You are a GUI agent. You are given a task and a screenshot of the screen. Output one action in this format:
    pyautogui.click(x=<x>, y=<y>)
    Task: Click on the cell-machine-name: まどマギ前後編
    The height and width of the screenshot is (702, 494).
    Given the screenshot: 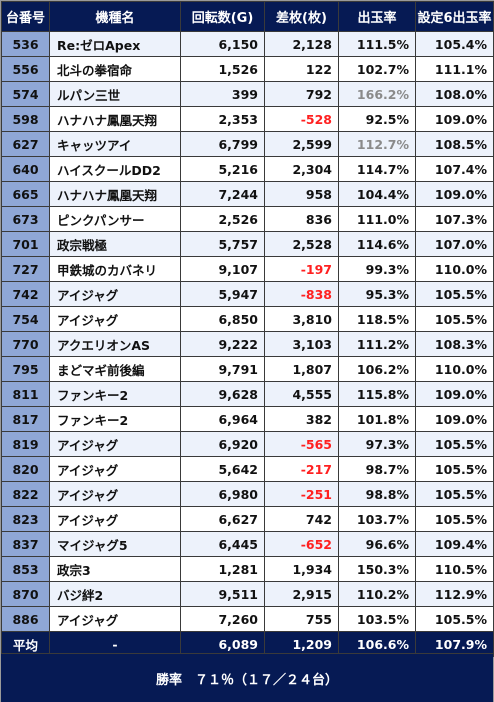 What is the action you would take?
    pyautogui.click(x=115, y=369)
    